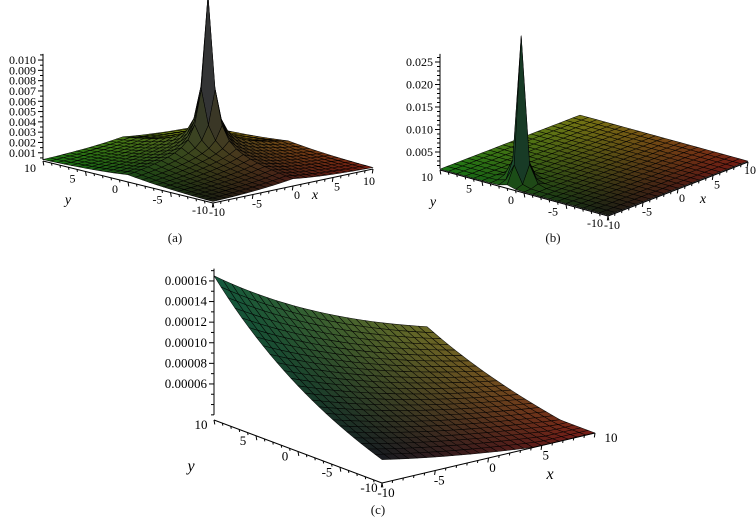 This screenshot has height=523, width=756. I want to click on plot-caption-b: (b), so click(553, 237).